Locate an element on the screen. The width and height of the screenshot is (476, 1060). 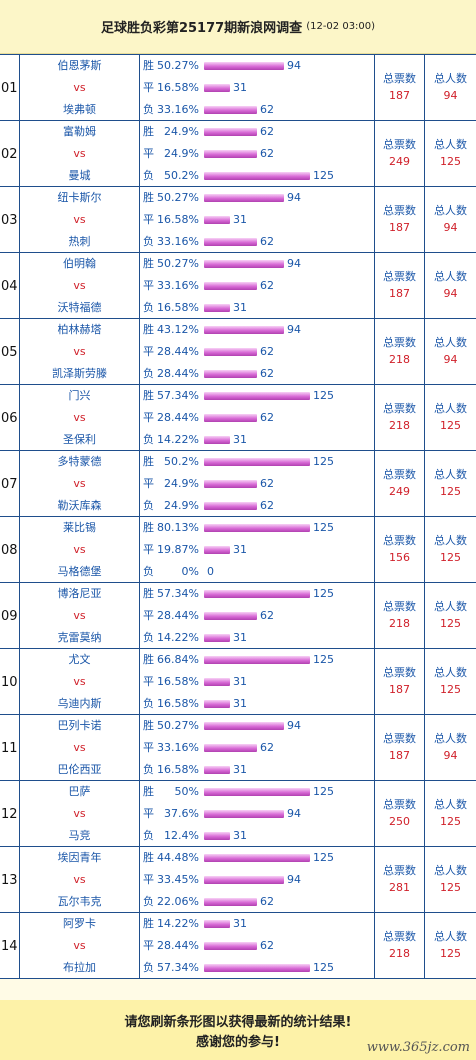
draw-bar-line: 平 16.58% 31 is located at coordinates (258, 88).